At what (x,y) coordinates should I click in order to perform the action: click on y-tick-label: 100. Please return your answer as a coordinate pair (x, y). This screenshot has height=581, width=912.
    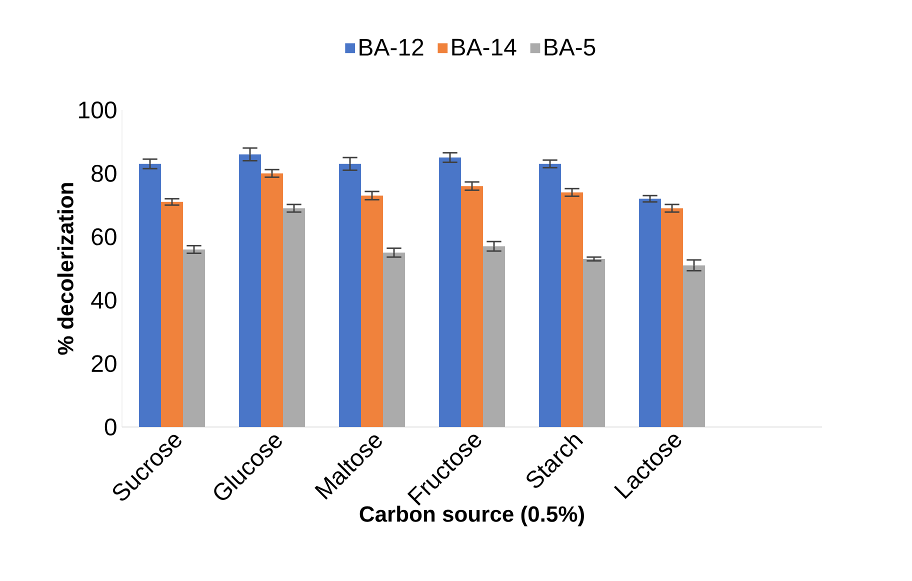
    Looking at the image, I should click on (97, 109).